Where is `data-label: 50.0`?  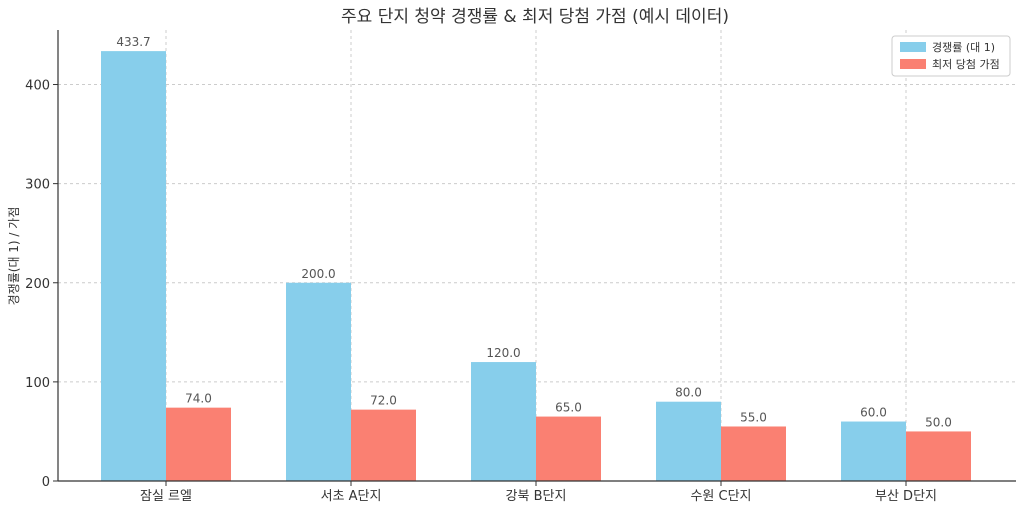 data-label: 50.0 is located at coordinates (938, 422).